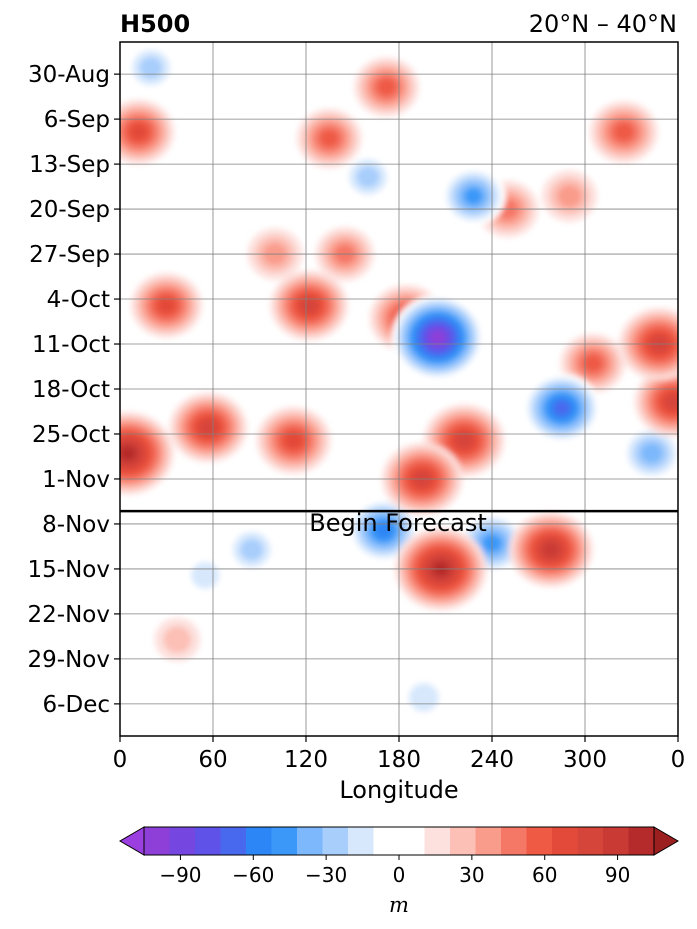 This screenshot has width=697, height=929. I want to click on y-tick-label: 22-Nov, so click(69, 615).